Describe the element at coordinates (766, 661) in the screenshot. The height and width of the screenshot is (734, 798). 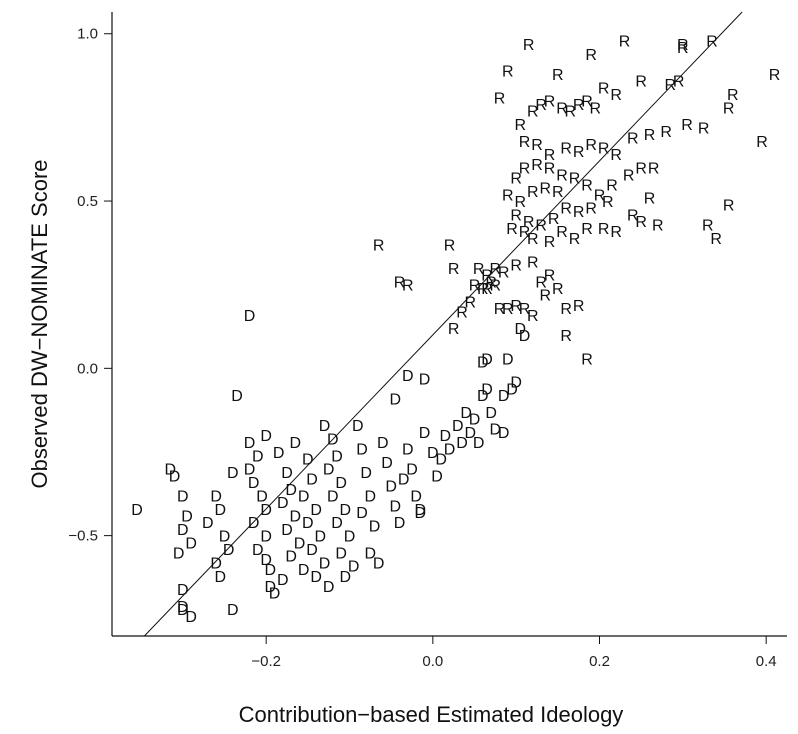
I see `x-tick-label: 0.4` at that location.